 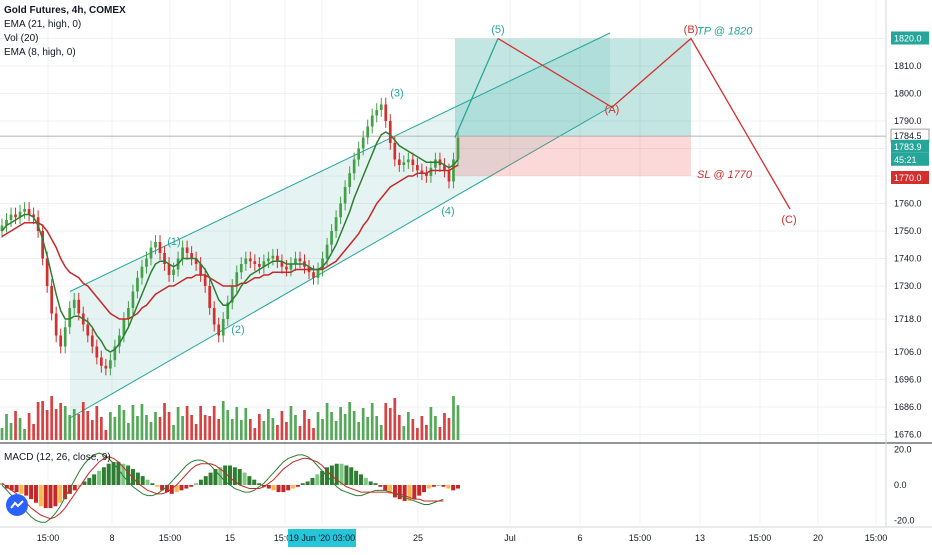 I want to click on indicator-ema21-label: EMA (21, high, 0), so click(x=43, y=24).